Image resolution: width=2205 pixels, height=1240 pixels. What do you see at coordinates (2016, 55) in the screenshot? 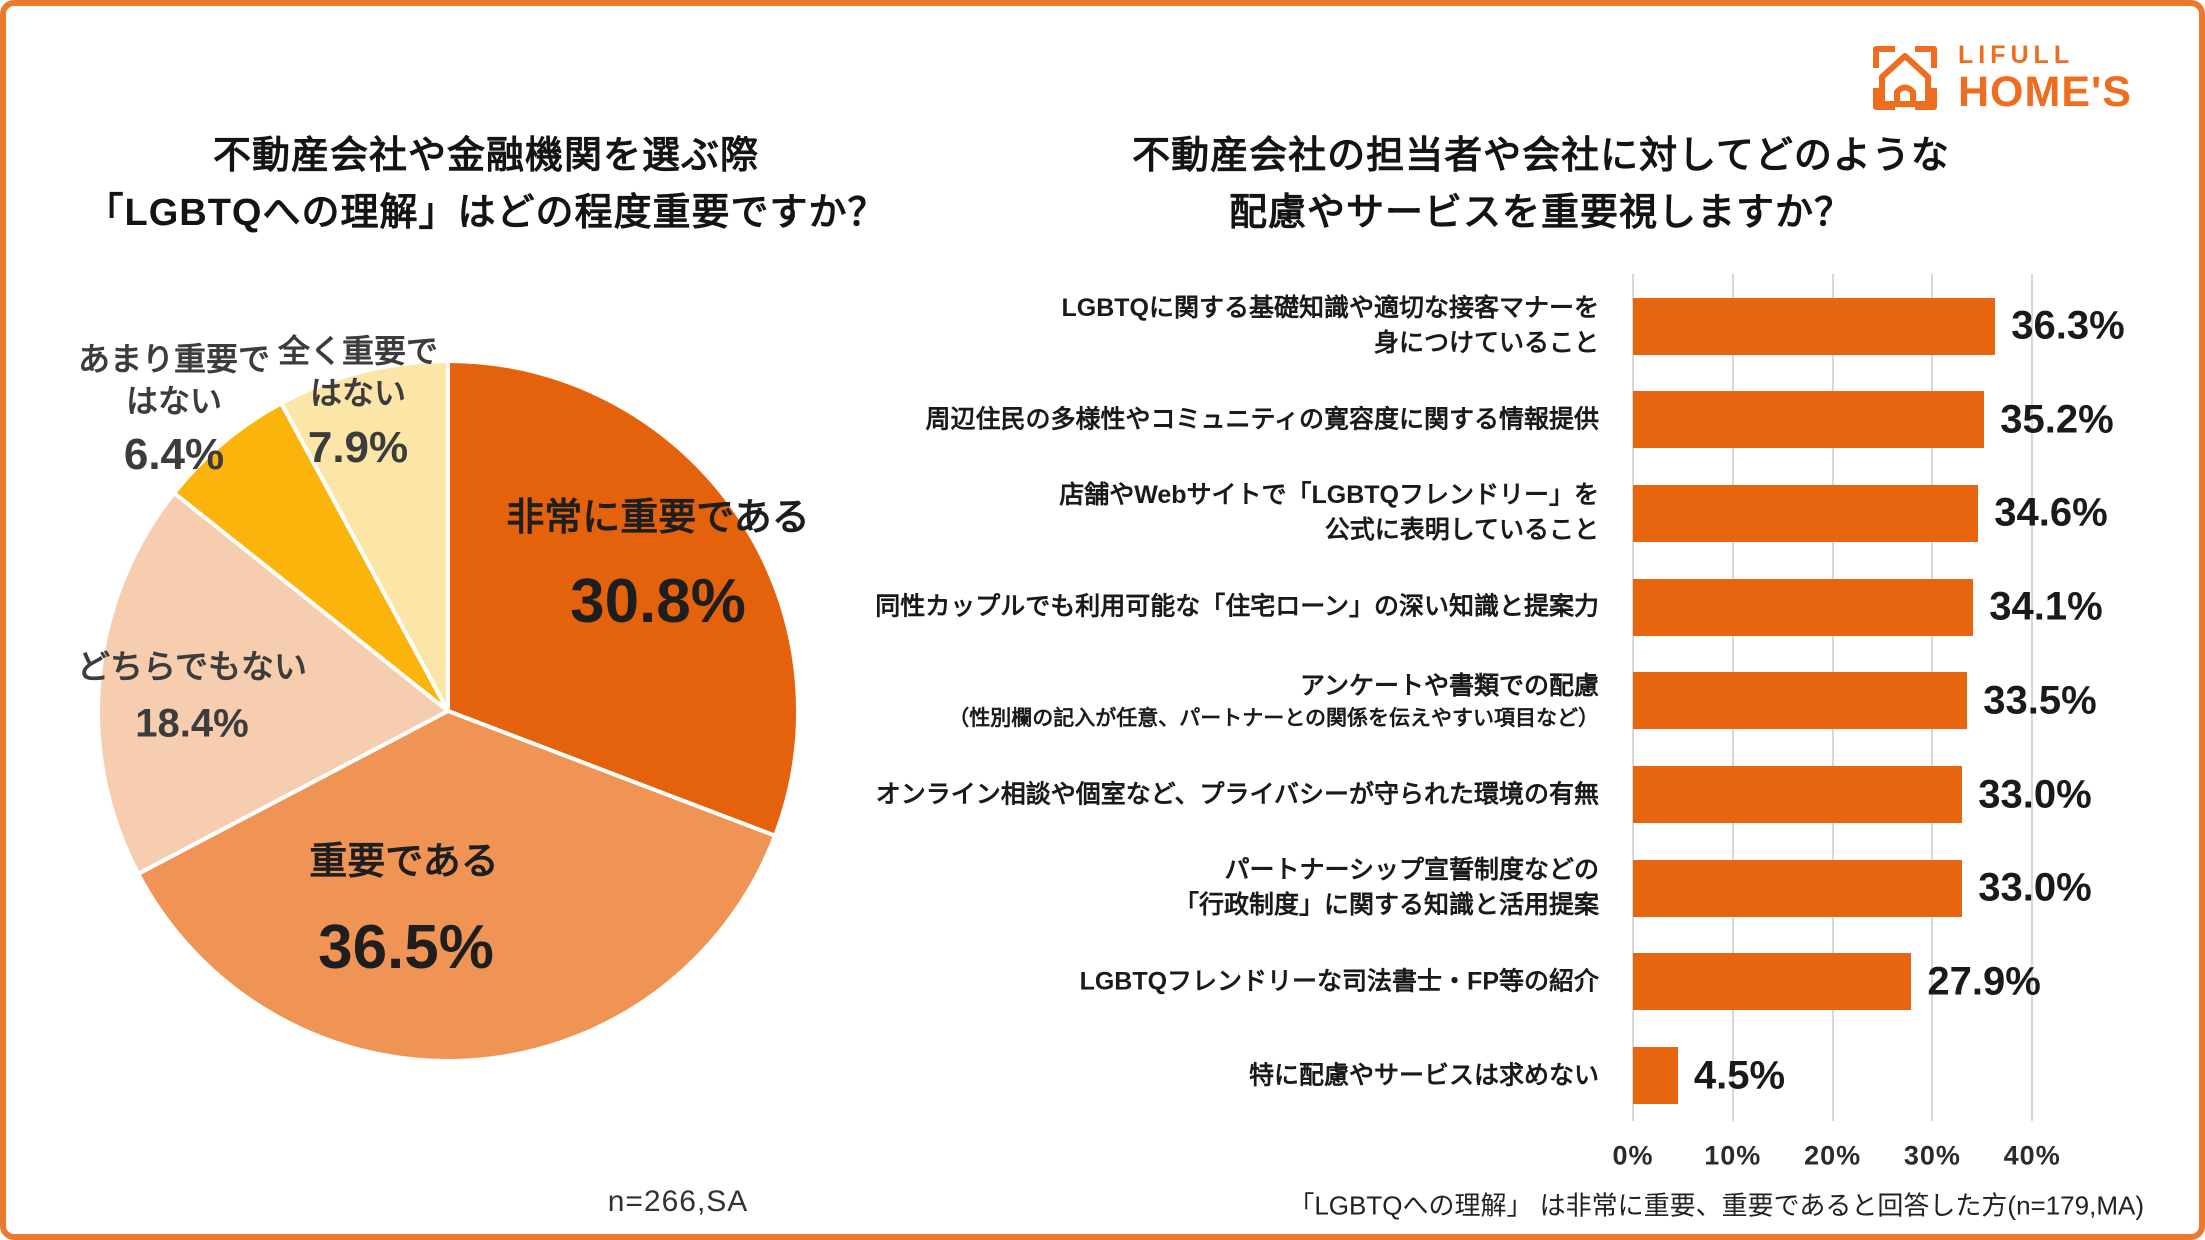
I see `logo-brand-line1: LIFULL` at bounding box center [2016, 55].